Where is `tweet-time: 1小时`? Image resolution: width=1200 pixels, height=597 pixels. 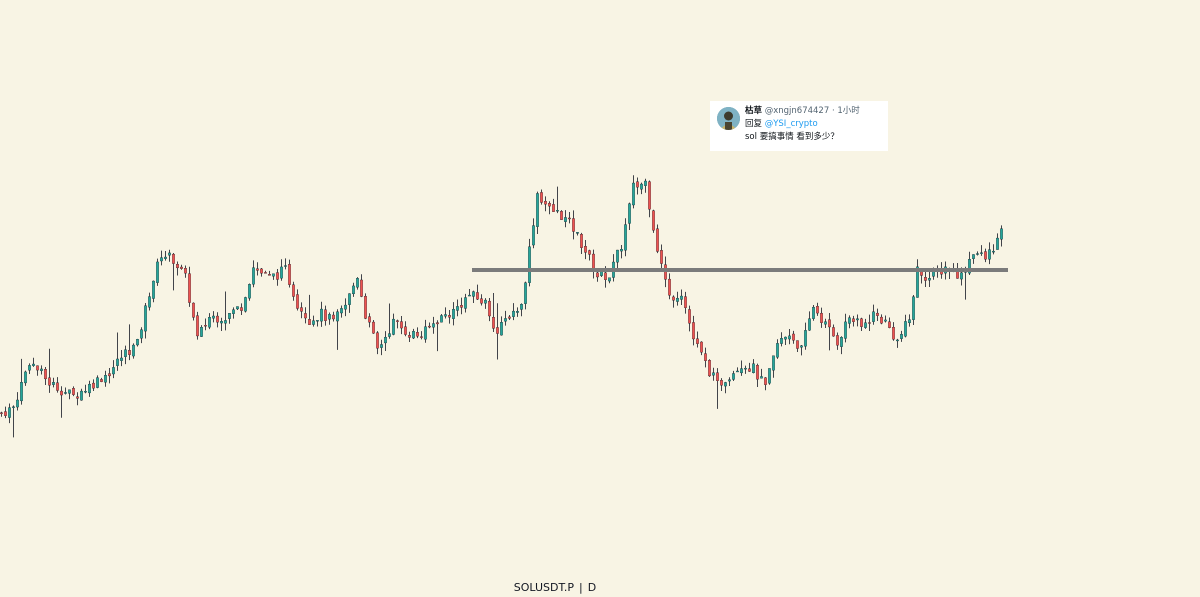
tweet-time: 1小时 is located at coordinates (848, 111).